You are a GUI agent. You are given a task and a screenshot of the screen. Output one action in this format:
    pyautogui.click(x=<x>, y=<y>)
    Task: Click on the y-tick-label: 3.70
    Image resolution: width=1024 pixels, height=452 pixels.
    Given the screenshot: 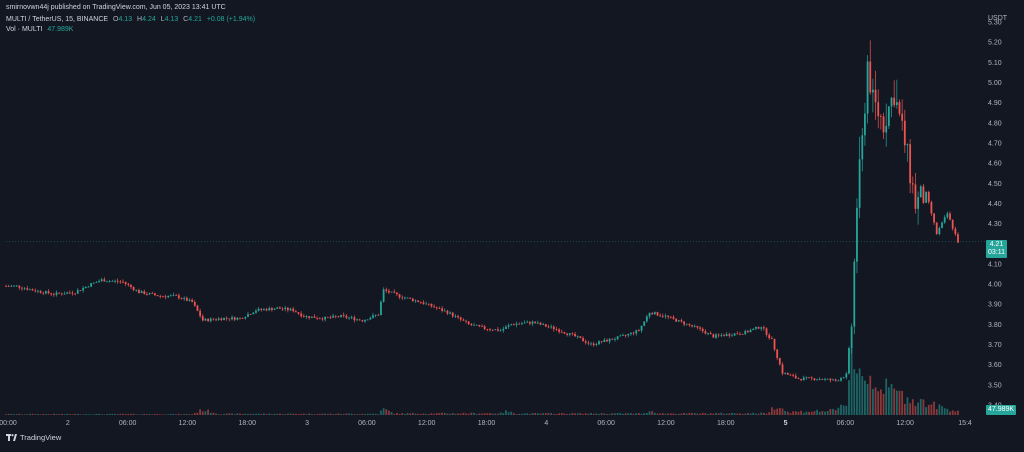 What is the action you would take?
    pyautogui.click(x=995, y=345)
    